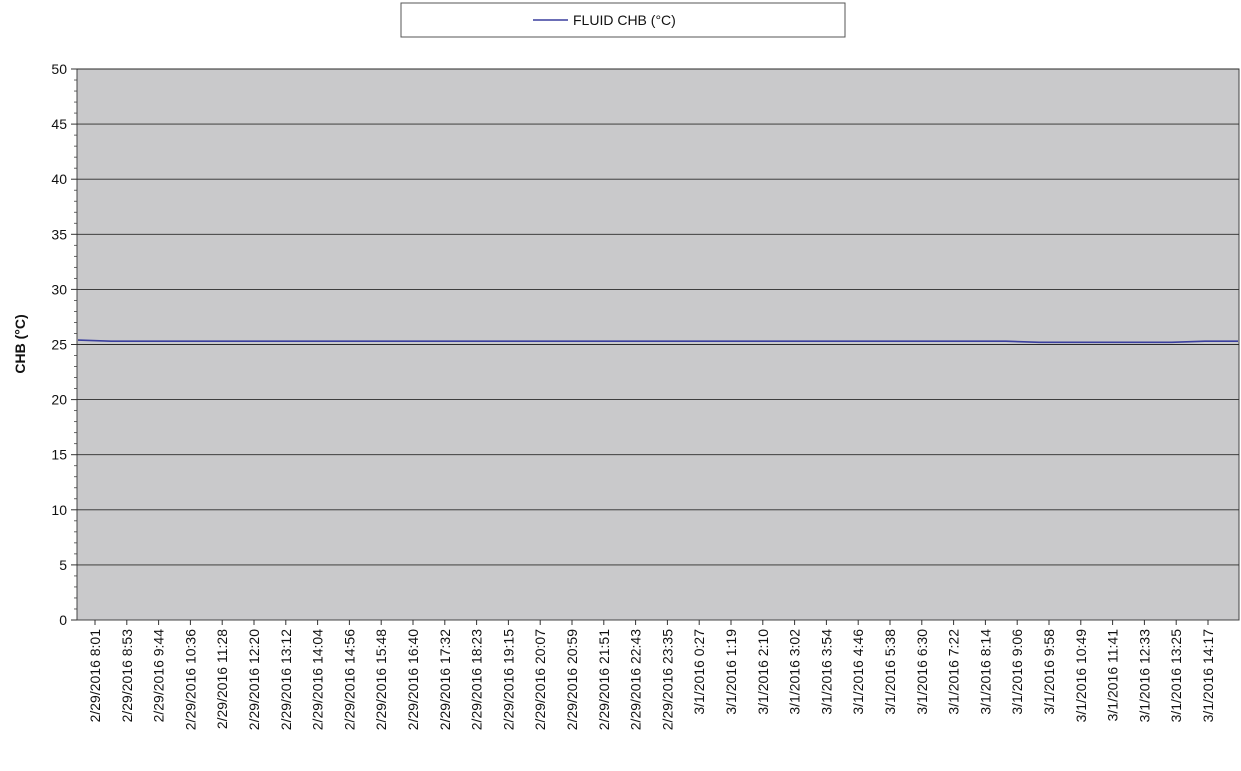 Image resolution: width=1241 pixels, height=771 pixels. Describe the element at coordinates (59, 179) in the screenshot. I see `y-tick-label: 40` at that location.